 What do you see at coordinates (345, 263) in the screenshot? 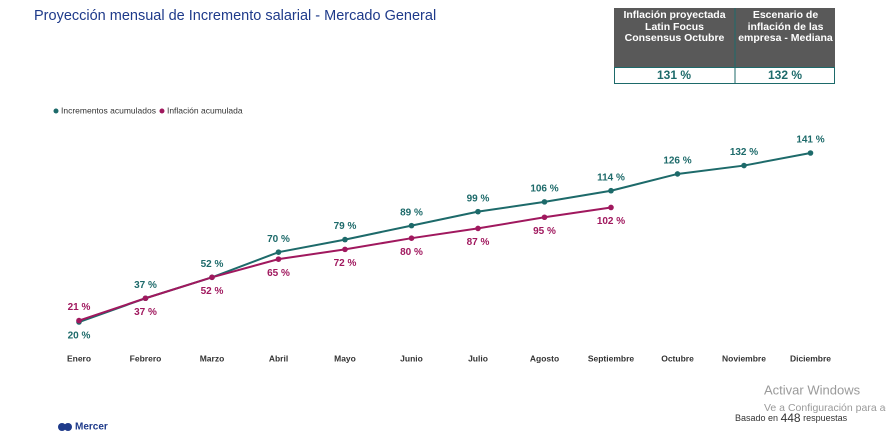
I see `value-label: 72 %` at bounding box center [345, 263].